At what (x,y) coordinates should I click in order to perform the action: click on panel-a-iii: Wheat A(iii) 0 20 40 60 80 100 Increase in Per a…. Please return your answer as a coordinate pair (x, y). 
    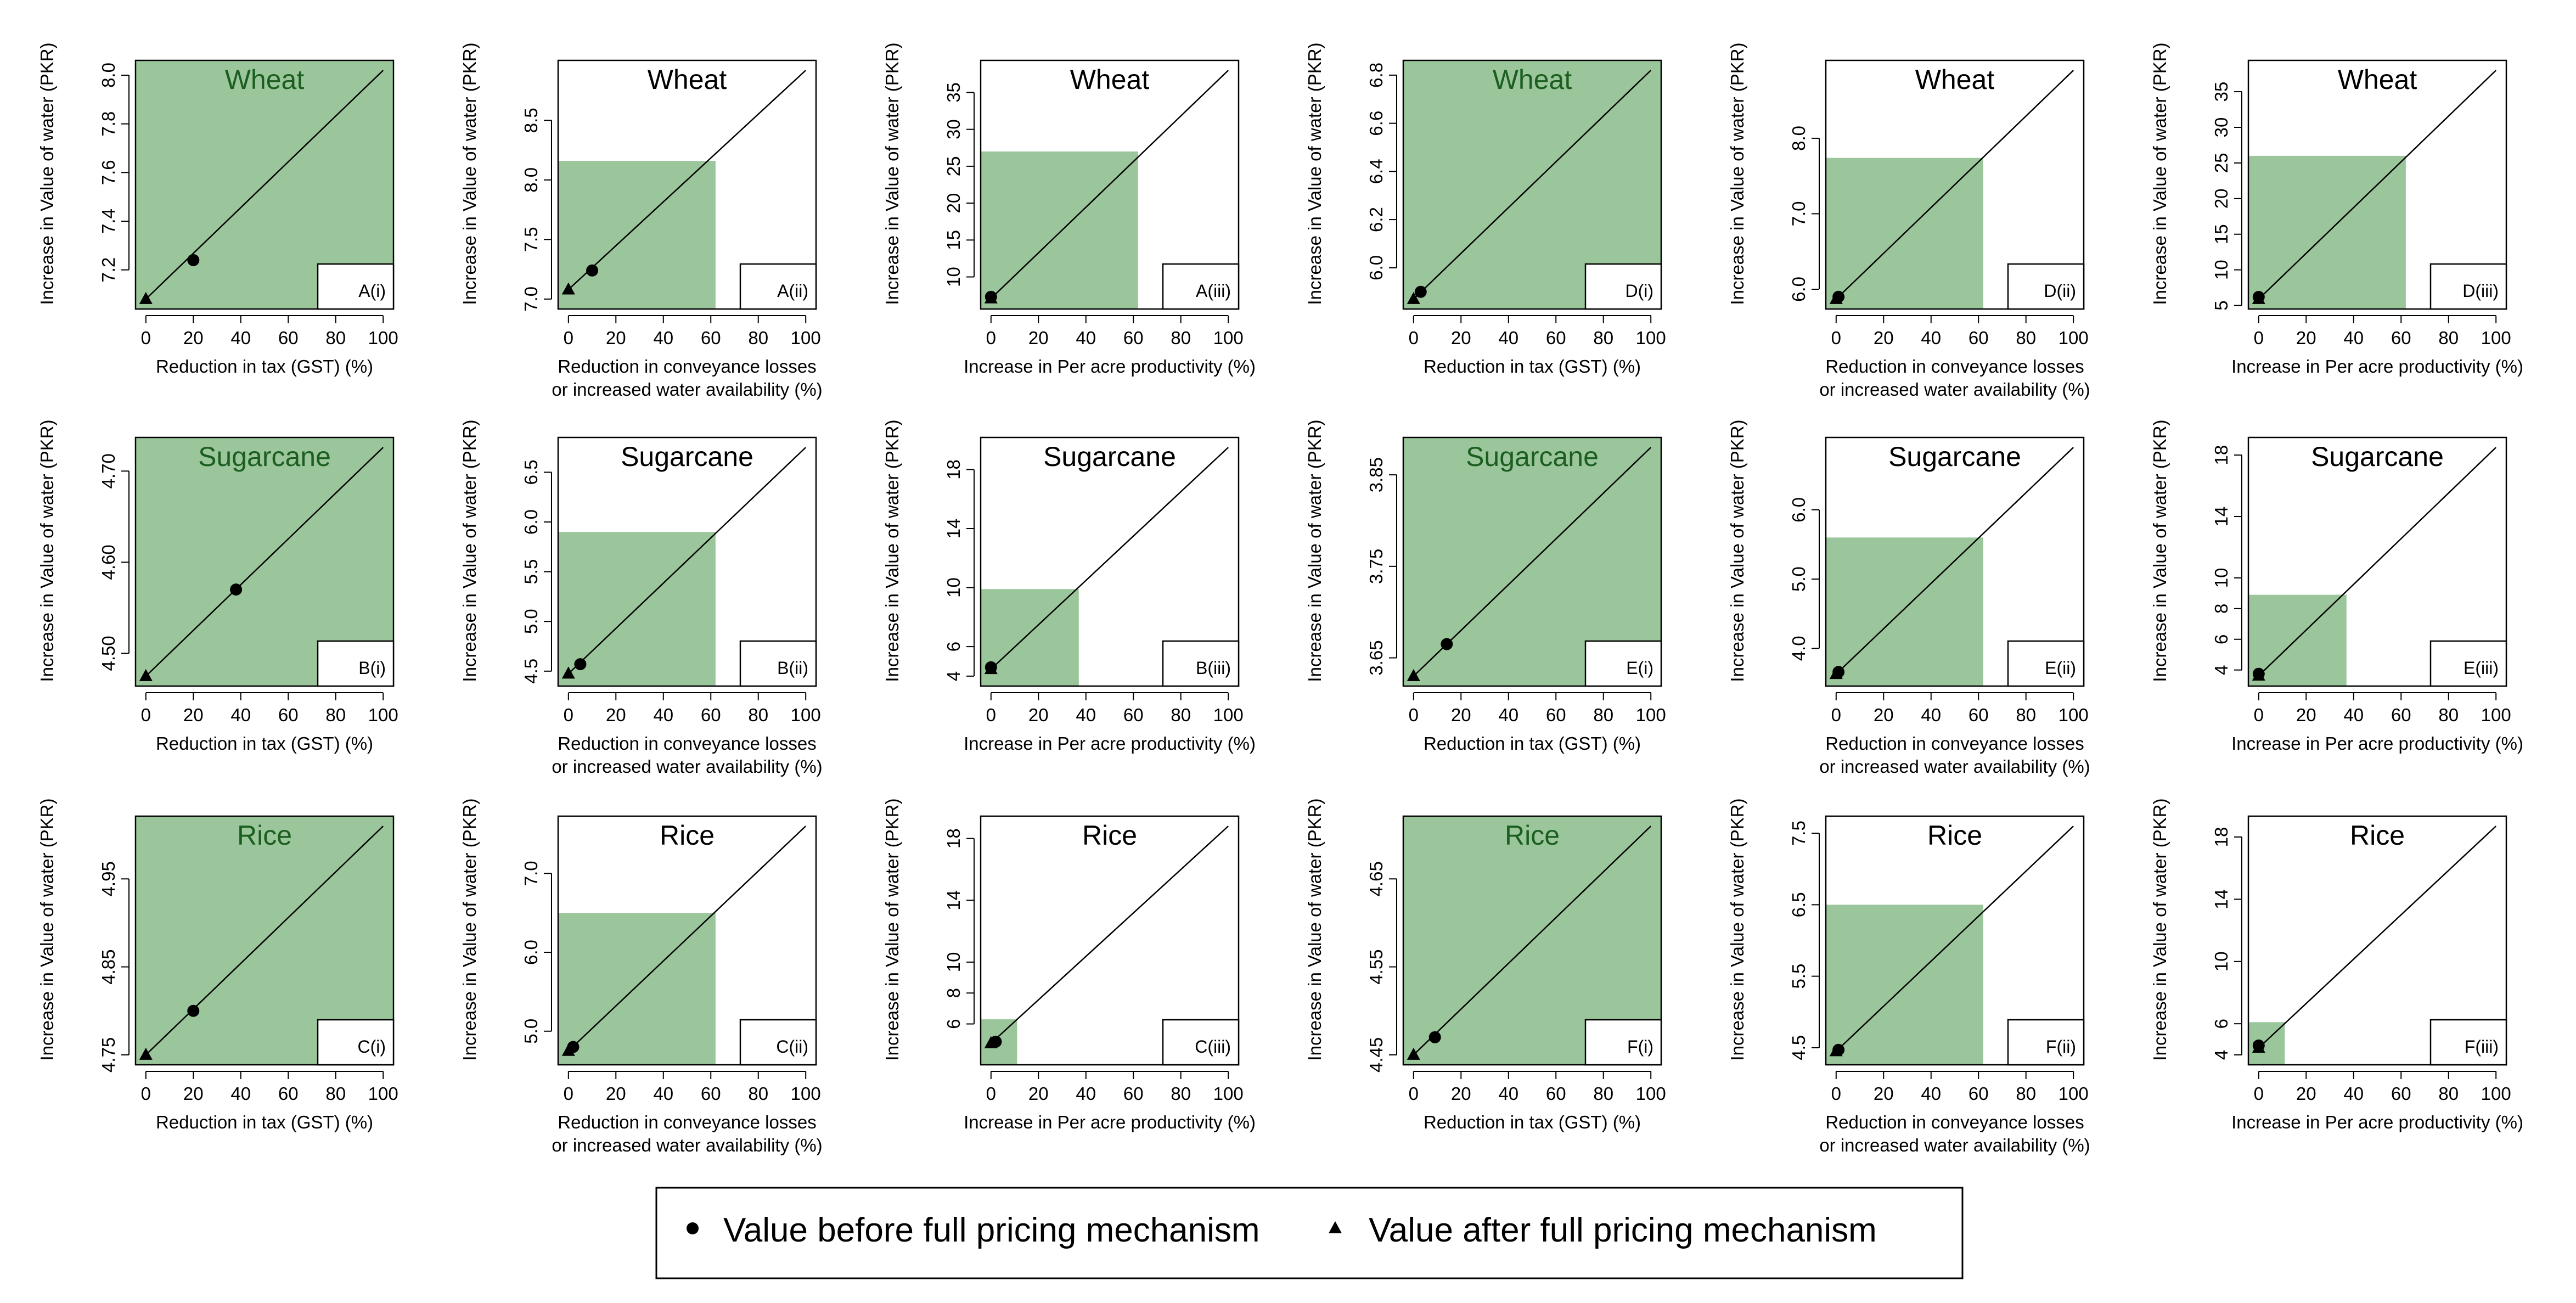
    Looking at the image, I should click on (1069, 209).